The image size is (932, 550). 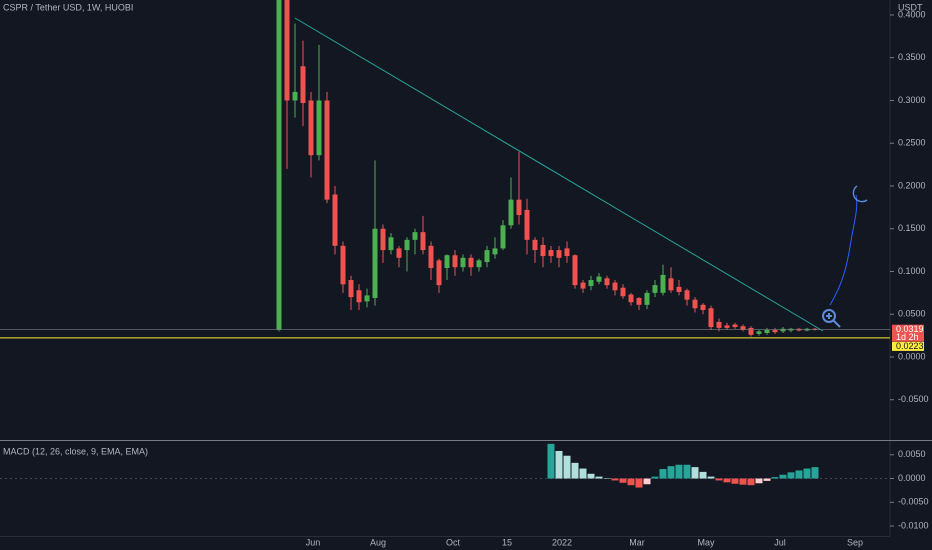 What do you see at coordinates (68, 7) in the screenshot?
I see `chart-title: CSPR / Tether USD, 1W, HUOBI` at bounding box center [68, 7].